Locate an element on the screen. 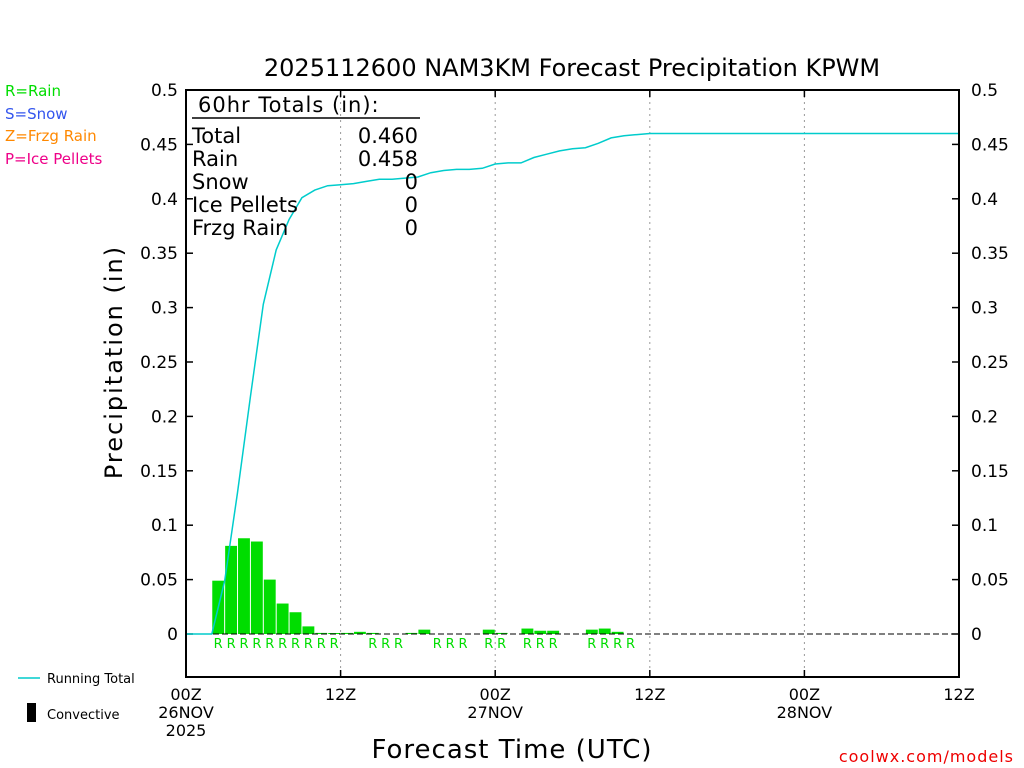  legend-rain: R=Rain is located at coordinates (33, 91).